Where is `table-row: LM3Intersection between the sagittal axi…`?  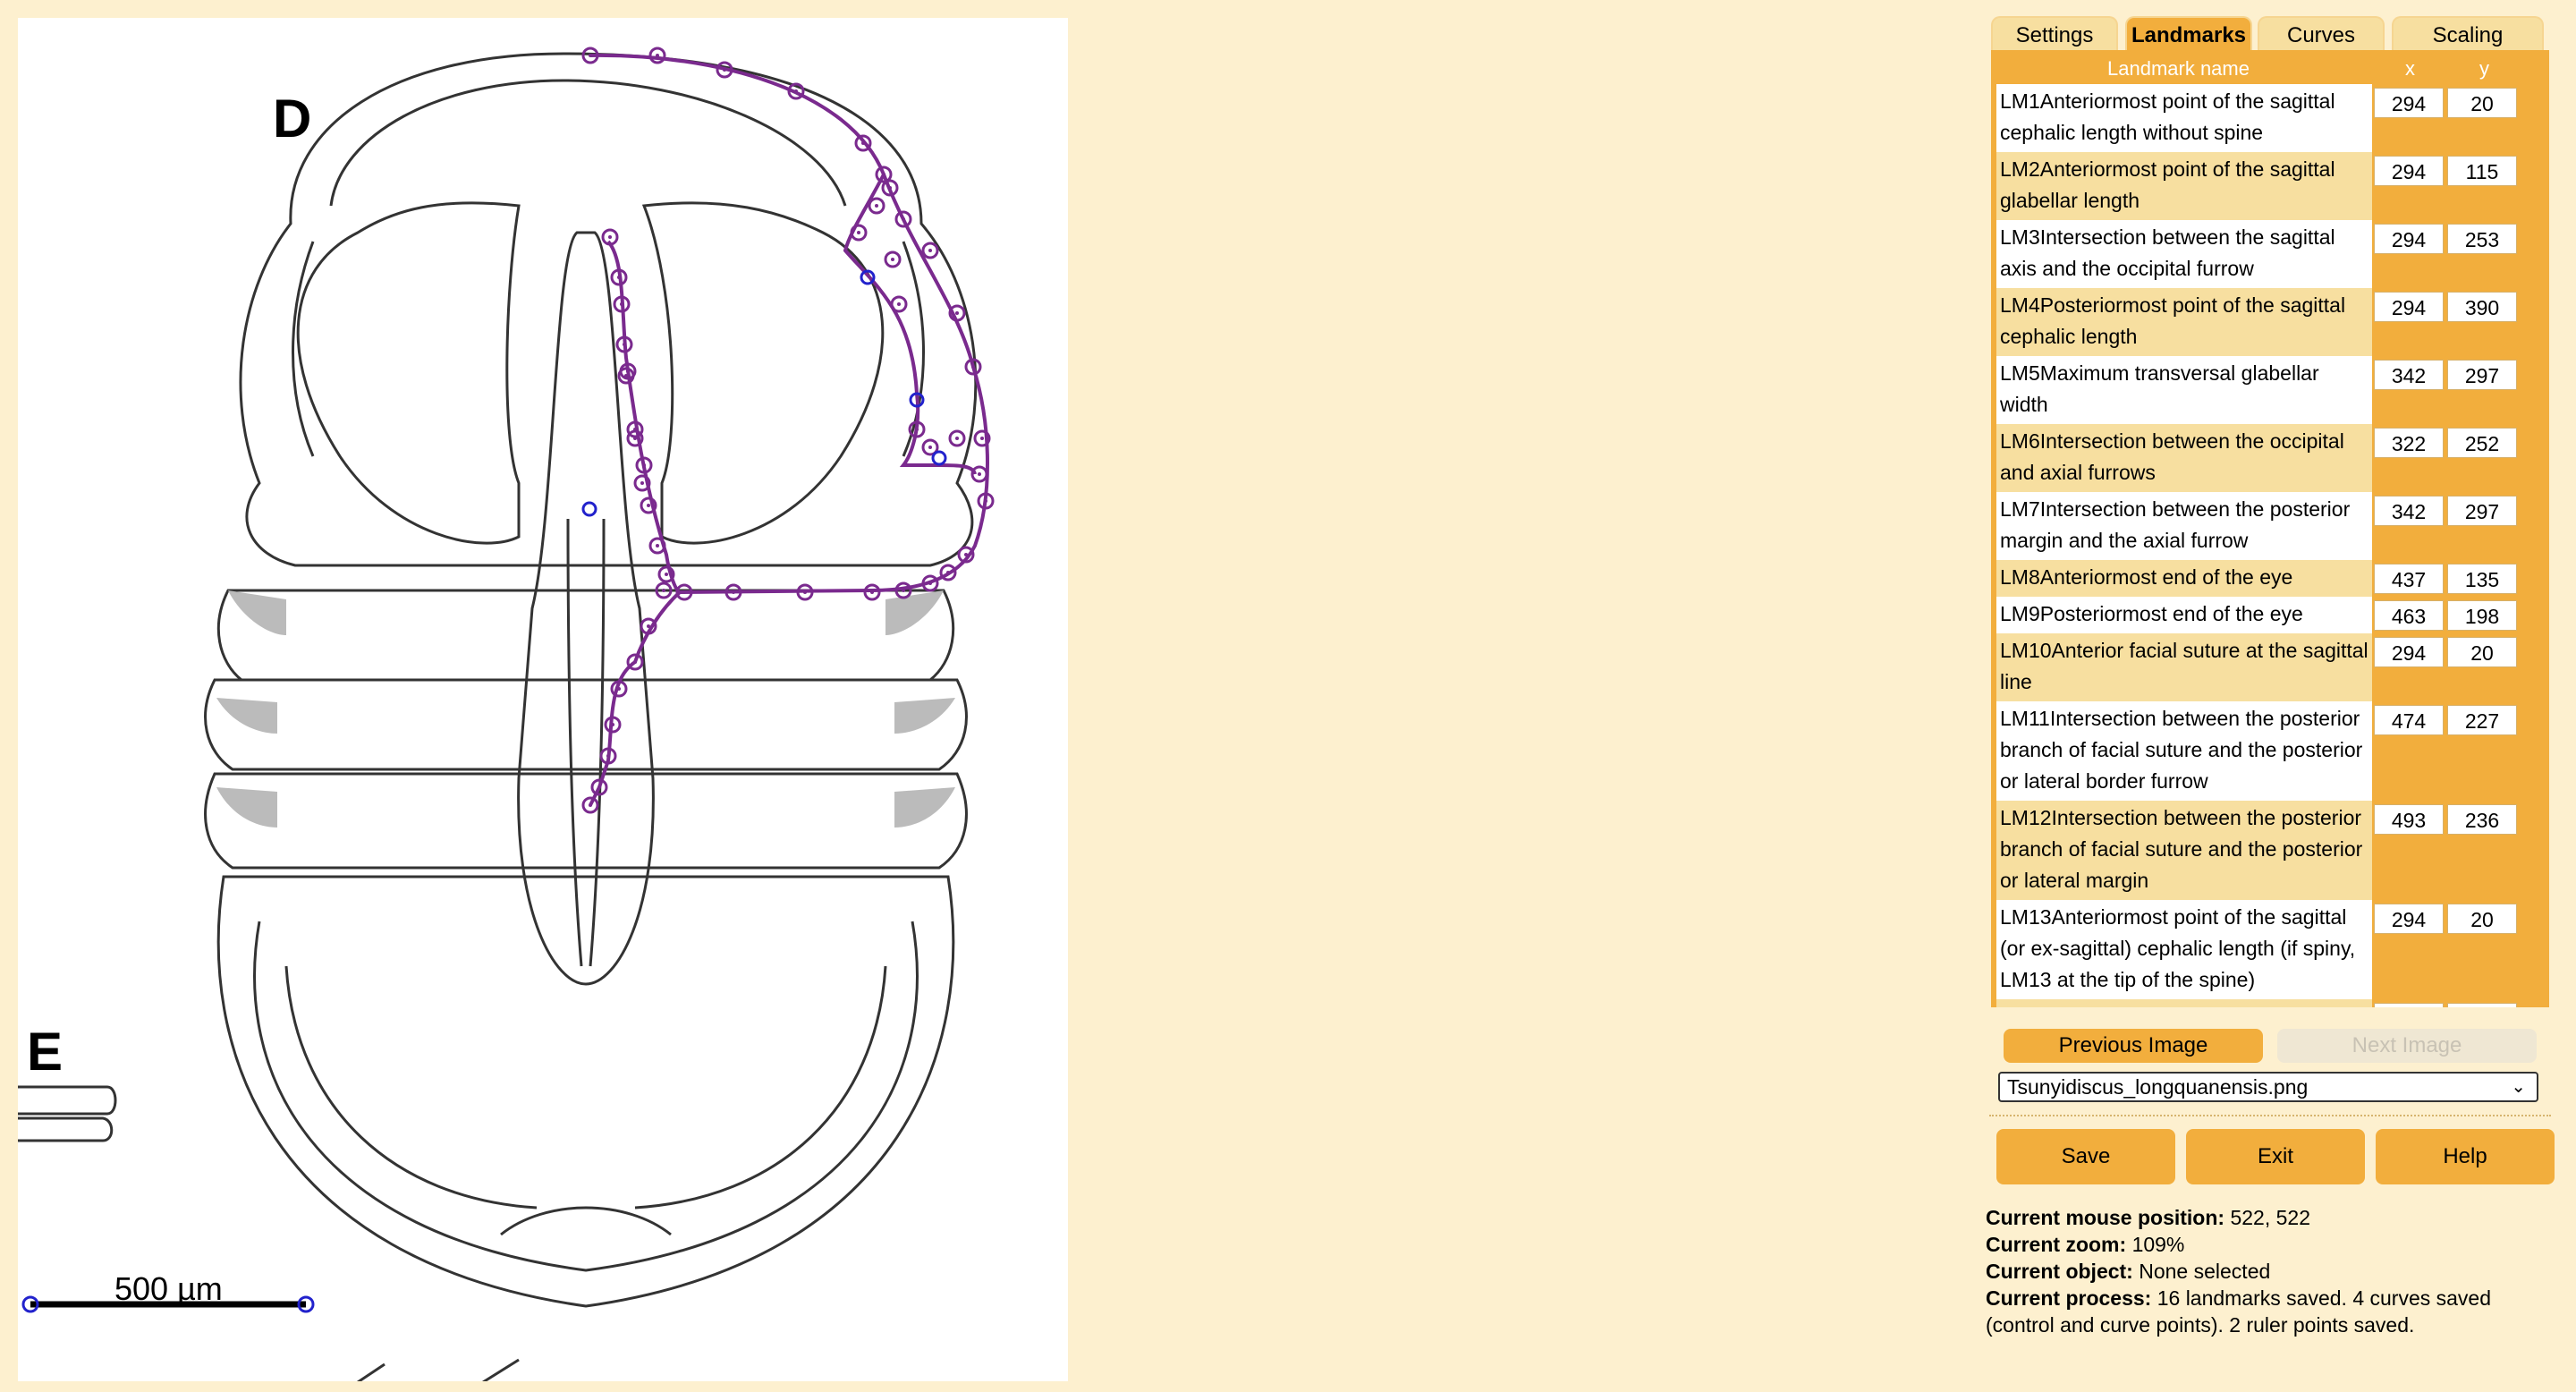 table-row: LM3Intersection between the sagittal axi… is located at coordinates (2269, 254).